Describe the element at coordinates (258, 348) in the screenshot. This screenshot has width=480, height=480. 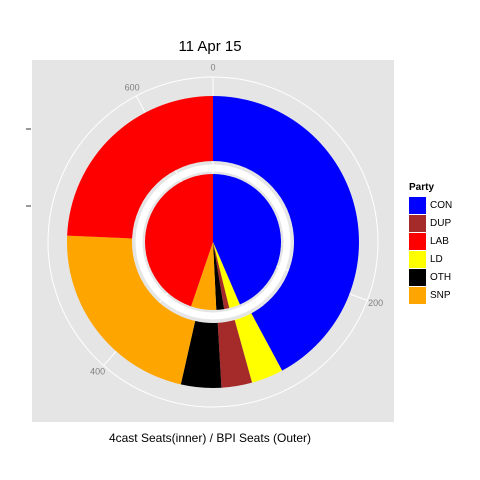
I see `outer-slice-ld` at that location.